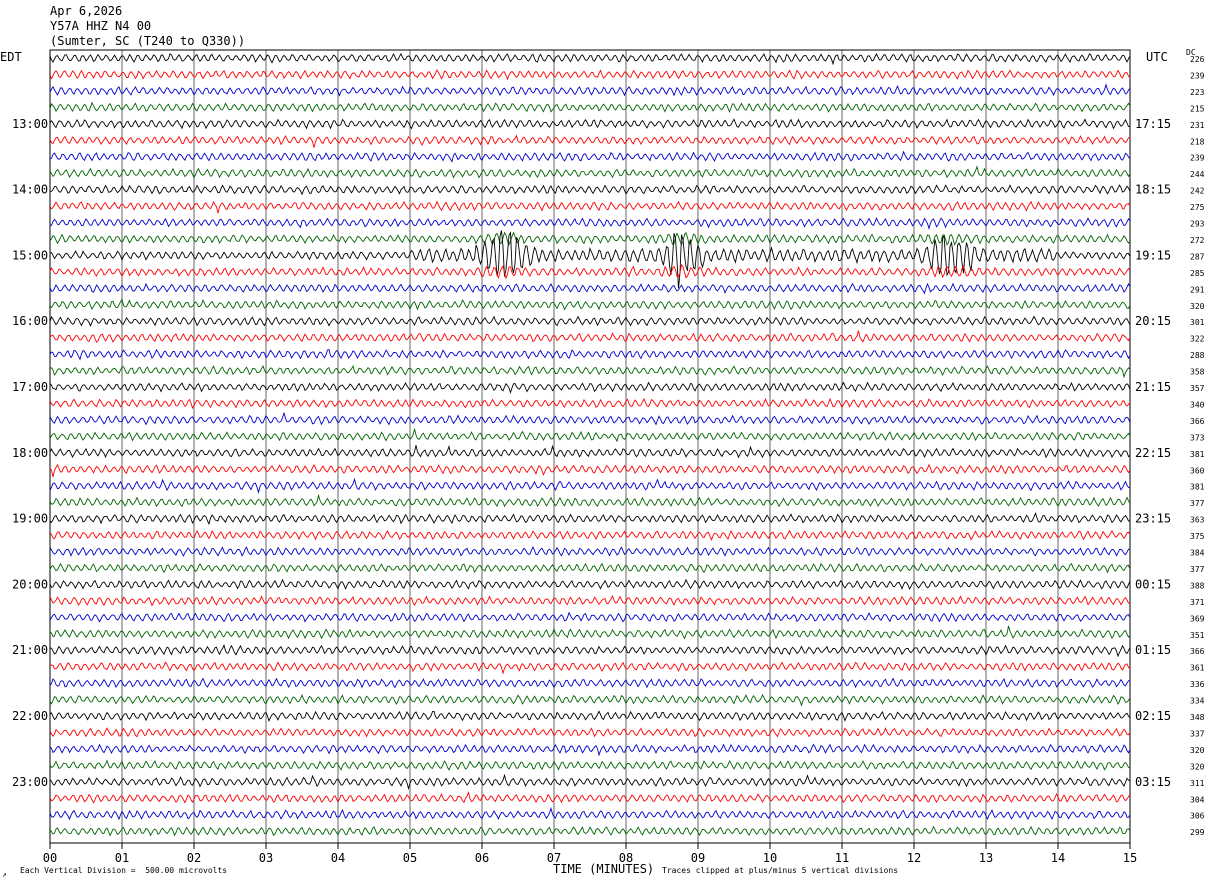 Image resolution: width=1210 pixels, height=886 pixels. What do you see at coordinates (4, 874) in the screenshot?
I see `corner-mark: ↗` at bounding box center [4, 874].